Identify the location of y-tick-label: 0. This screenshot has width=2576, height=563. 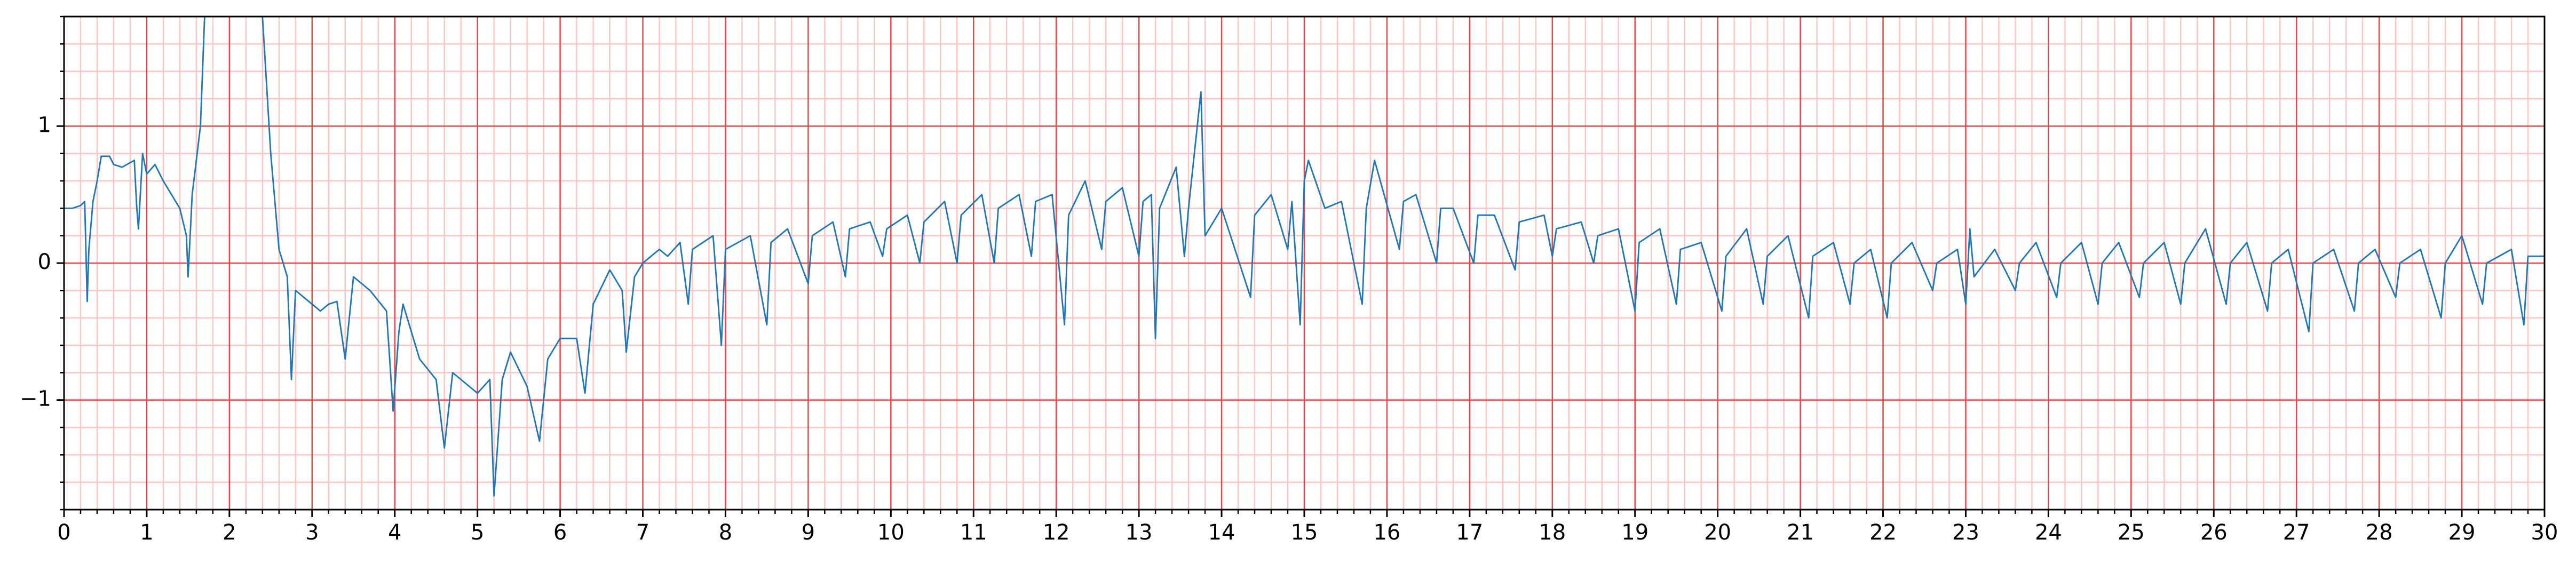
(44, 262).